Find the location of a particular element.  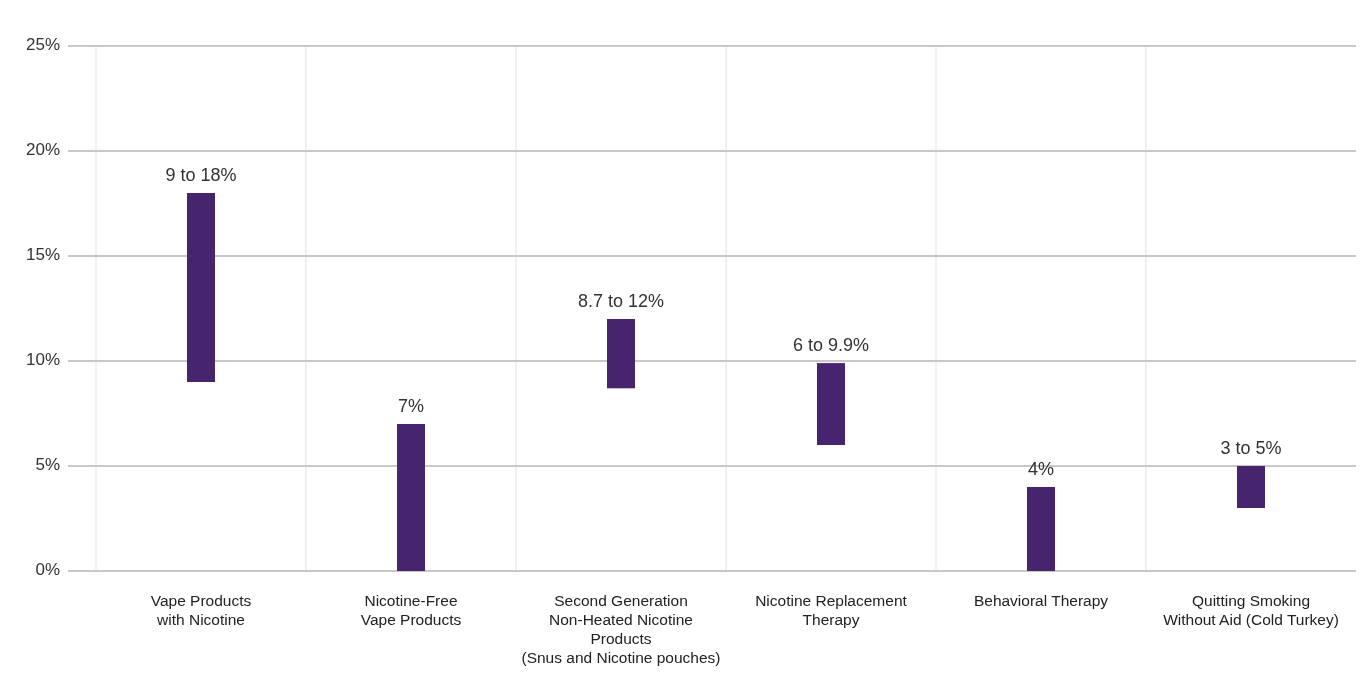

y-tick-label: 15% is located at coordinates (42, 255).